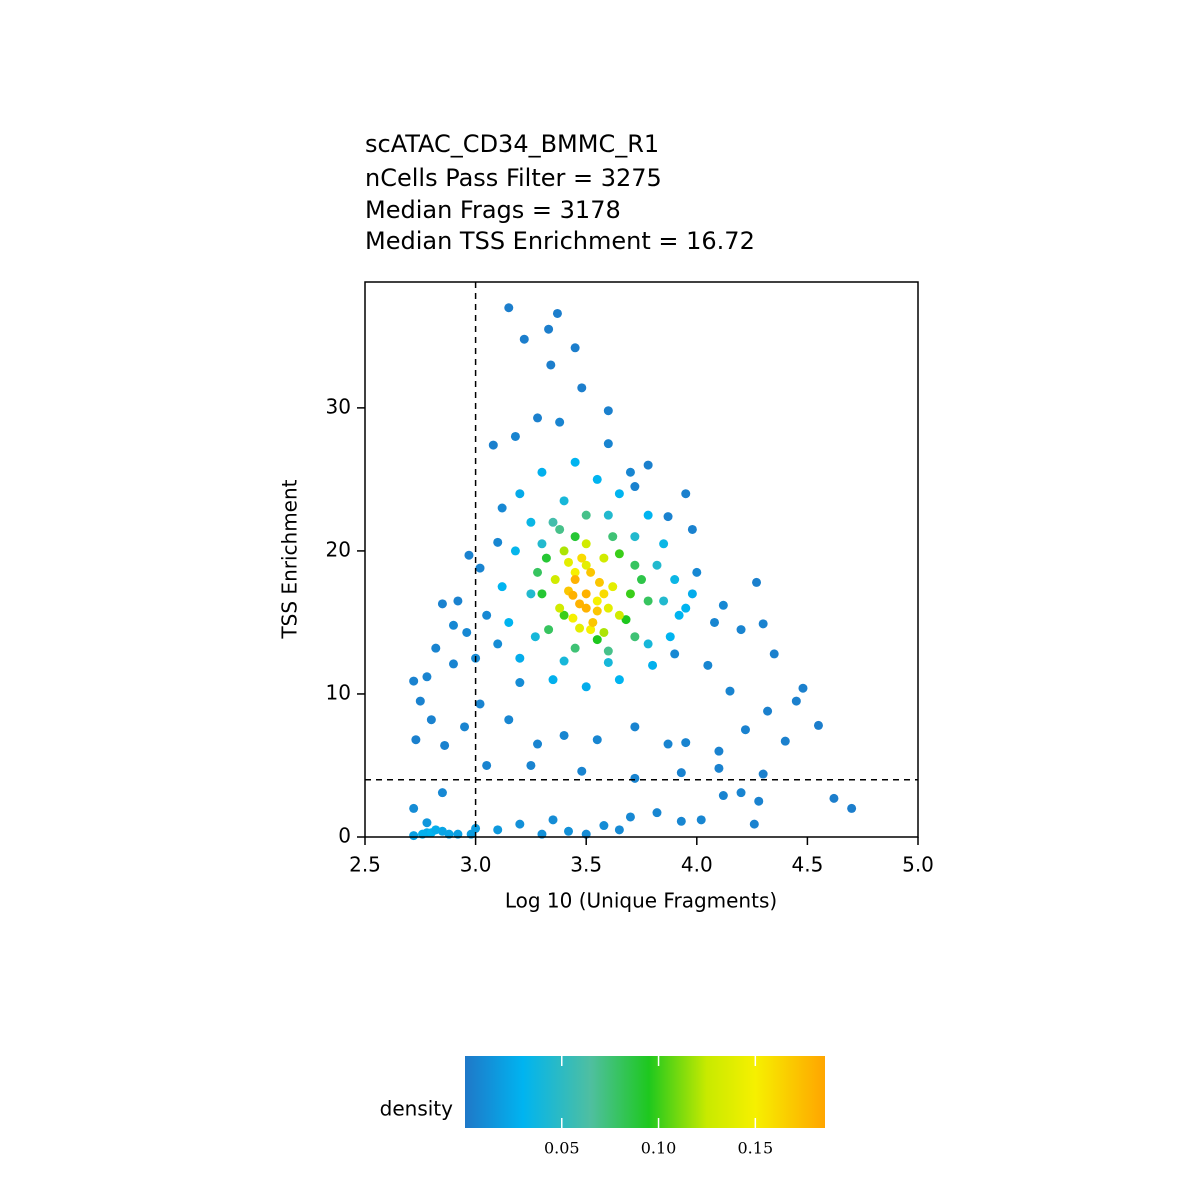  What do you see at coordinates (586, 865) in the screenshot?
I see `x-tick-label: 3.5` at bounding box center [586, 865].